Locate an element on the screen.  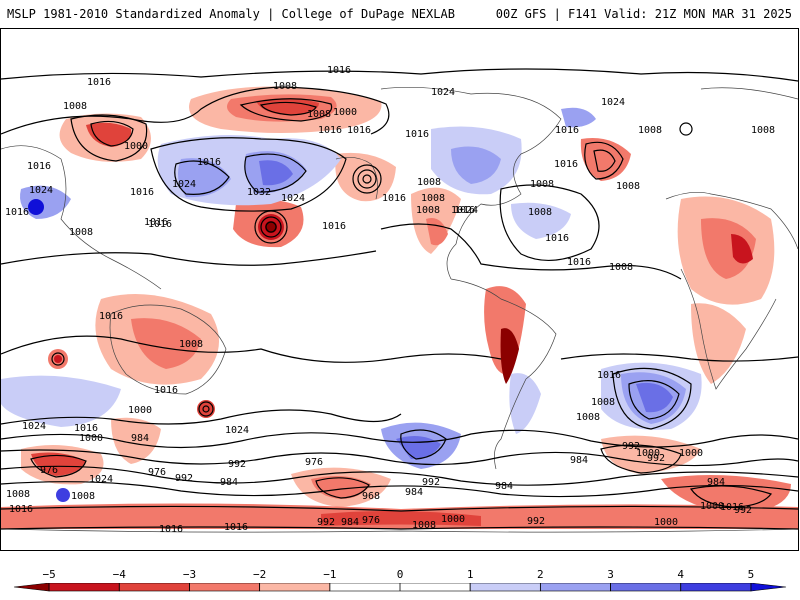
colorbar-tick-label: 5 is located at coordinates (751, 574).